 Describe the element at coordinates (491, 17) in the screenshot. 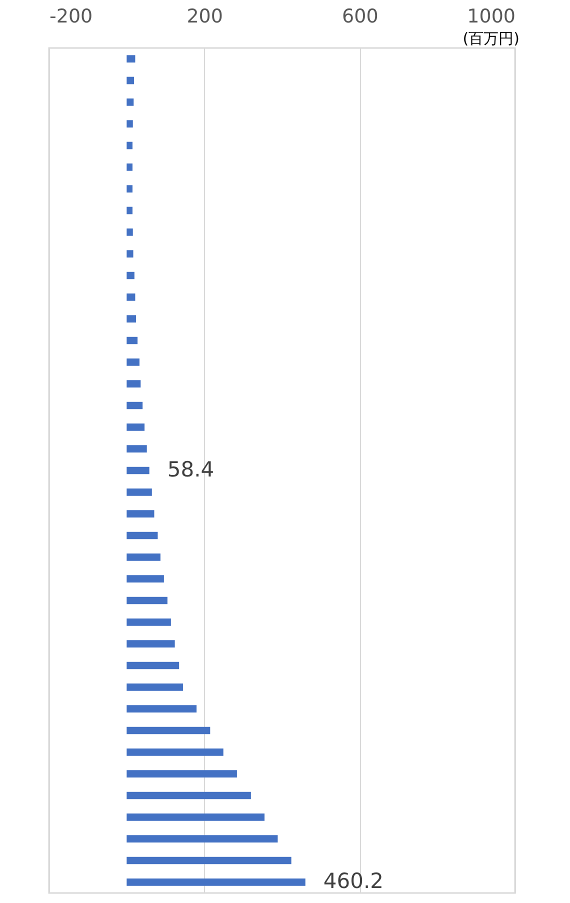

I see `x-tick-label: 1000` at that location.